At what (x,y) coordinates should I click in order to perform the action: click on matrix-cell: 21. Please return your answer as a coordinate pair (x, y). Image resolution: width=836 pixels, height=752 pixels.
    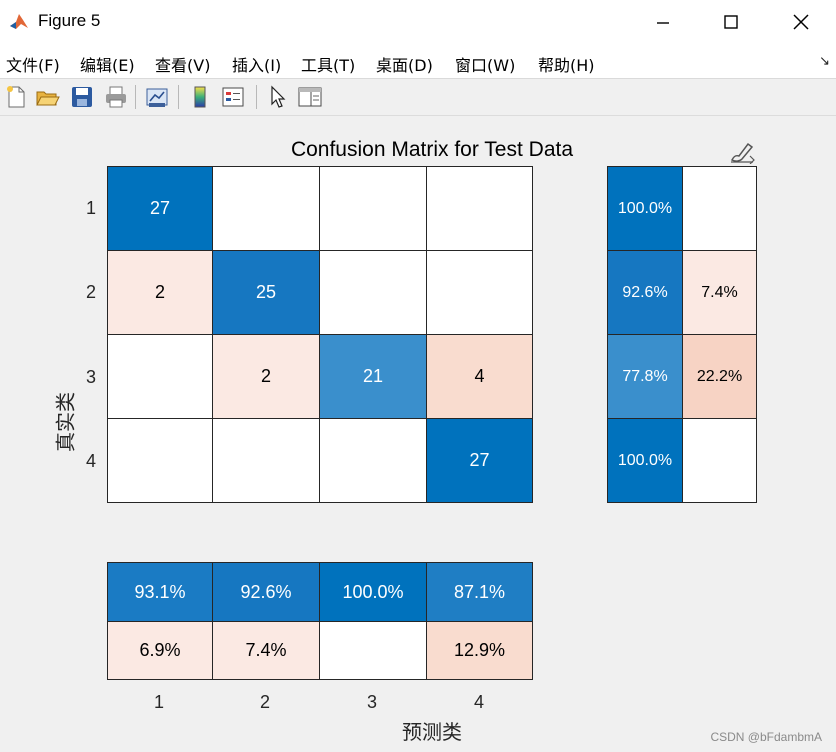
    Looking at the image, I should click on (373, 376).